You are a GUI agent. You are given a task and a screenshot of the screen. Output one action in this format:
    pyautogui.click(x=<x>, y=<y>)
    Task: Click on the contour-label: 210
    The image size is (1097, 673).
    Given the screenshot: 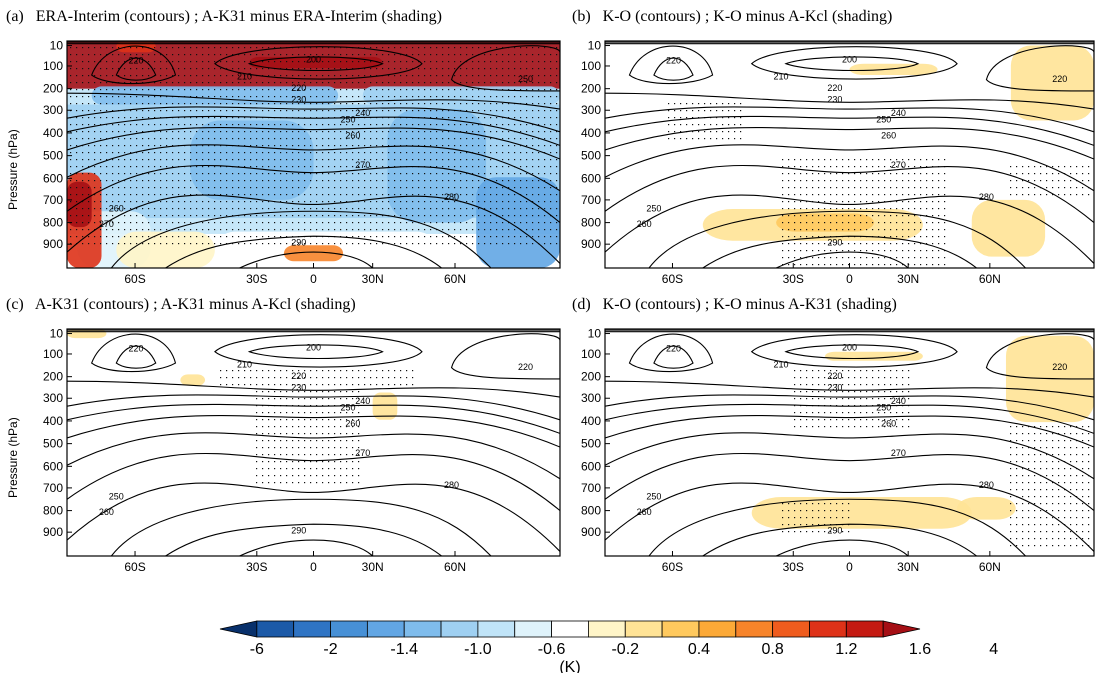 What is the action you would take?
    pyautogui.click(x=781, y=77)
    